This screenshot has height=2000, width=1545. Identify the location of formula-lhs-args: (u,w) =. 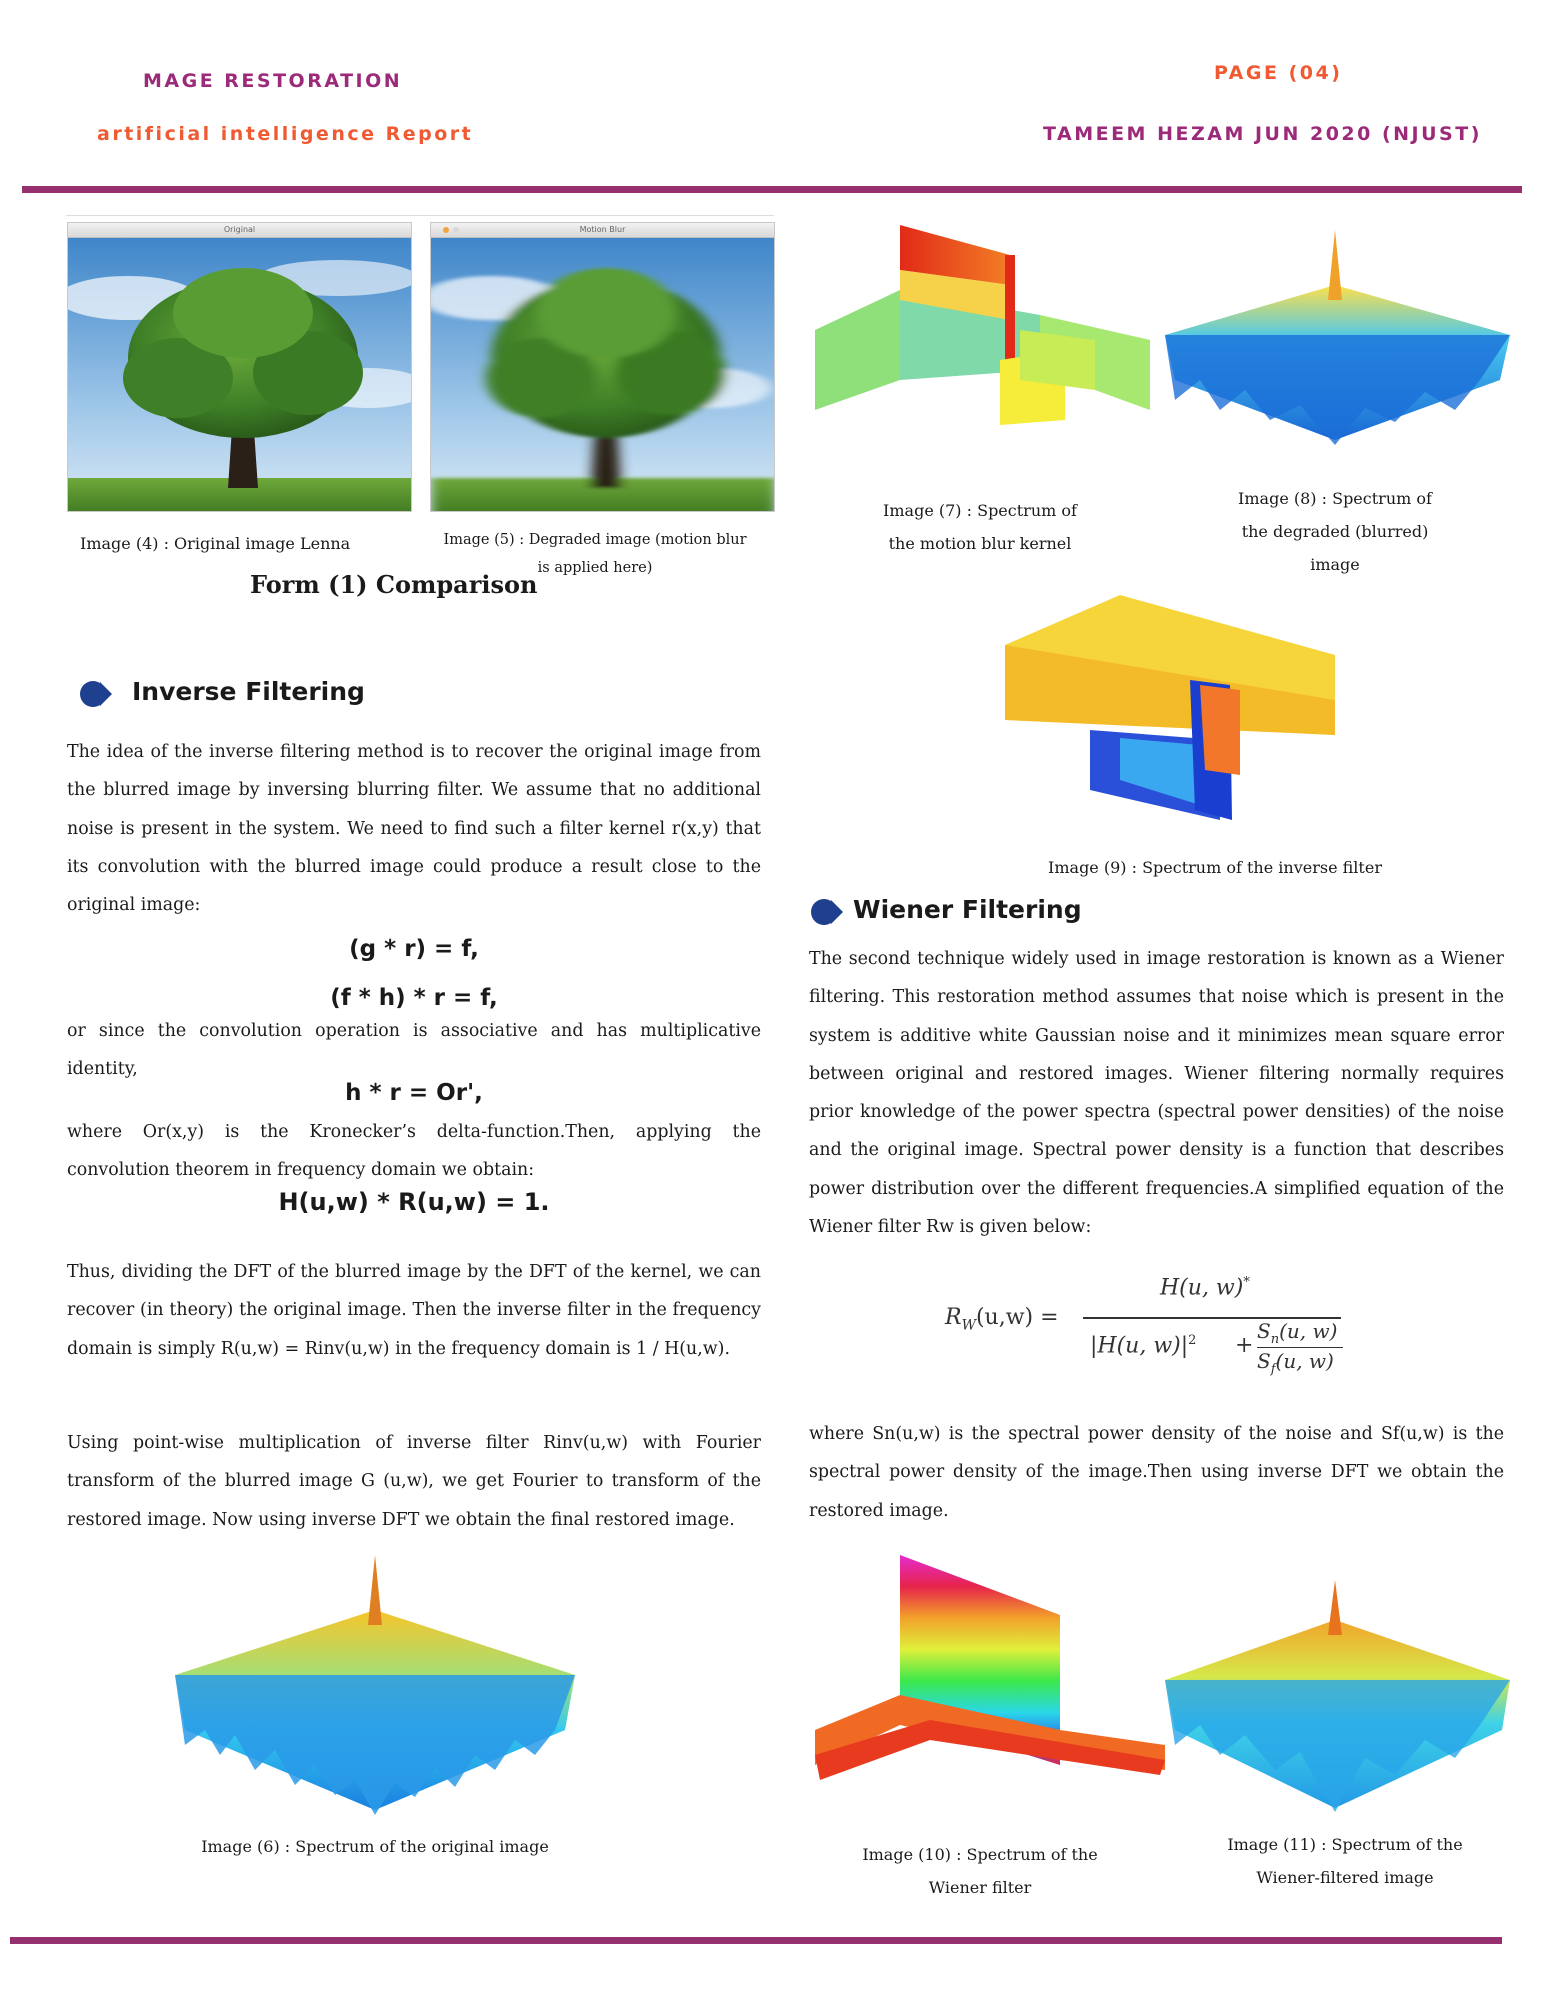
(1017, 1317).